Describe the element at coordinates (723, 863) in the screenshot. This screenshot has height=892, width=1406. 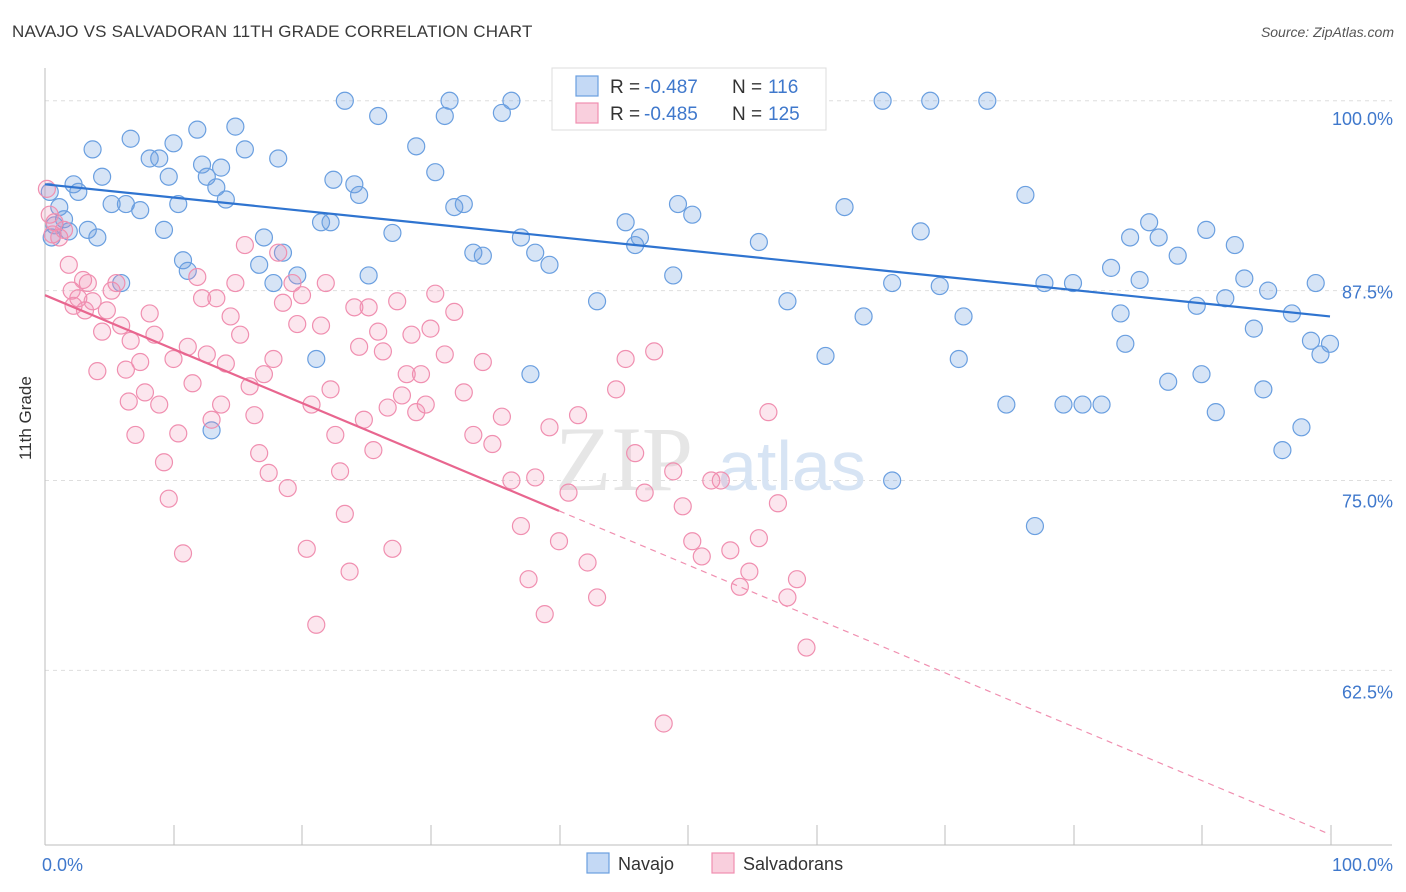
I see `legend-salvadorans-swatch` at that location.